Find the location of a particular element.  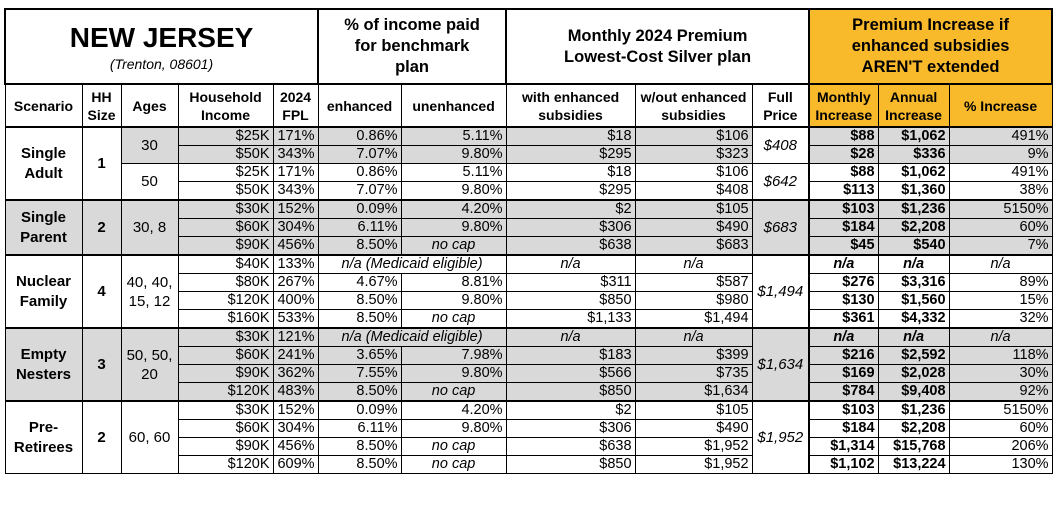

with-subsidies-cell: $566 is located at coordinates (570, 373).